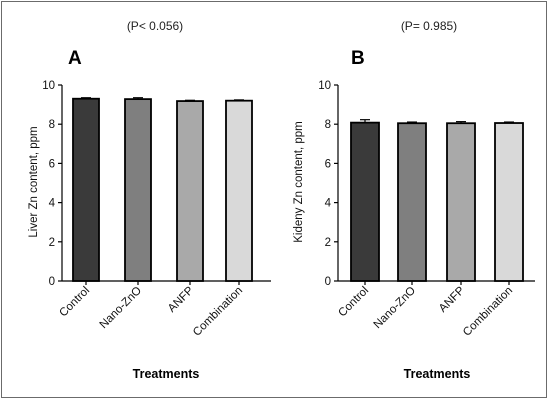 The width and height of the screenshot is (550, 401). I want to click on panel-a-category-label: Nano-ZnO, so click(121, 308).